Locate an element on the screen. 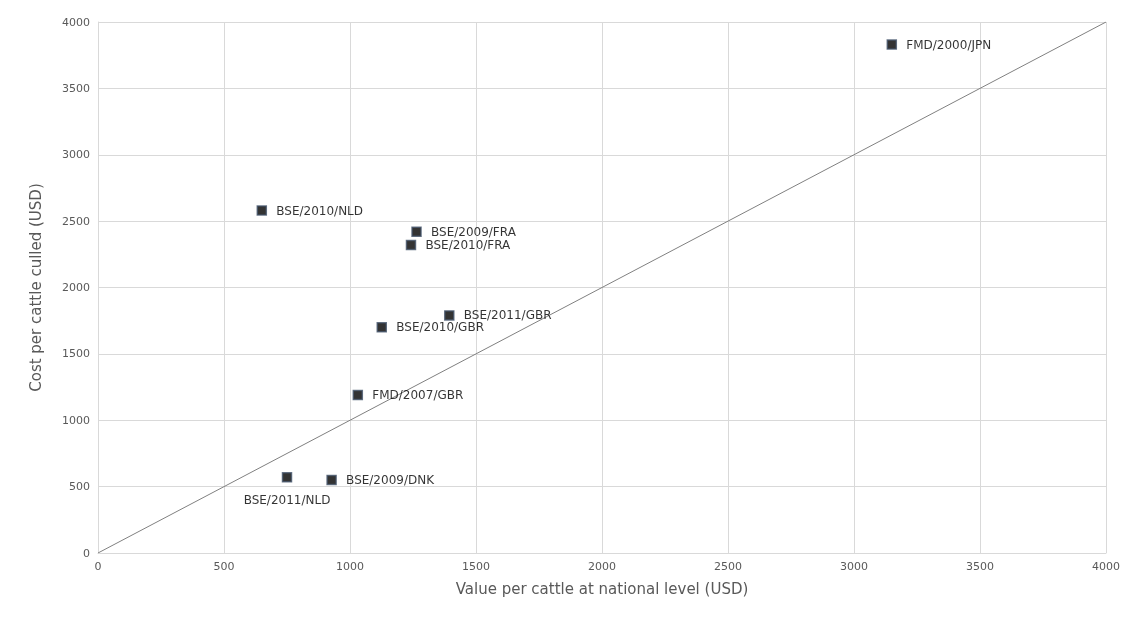 This screenshot has width=1132, height=624. y-tick-label: 4000 is located at coordinates (76, 22).